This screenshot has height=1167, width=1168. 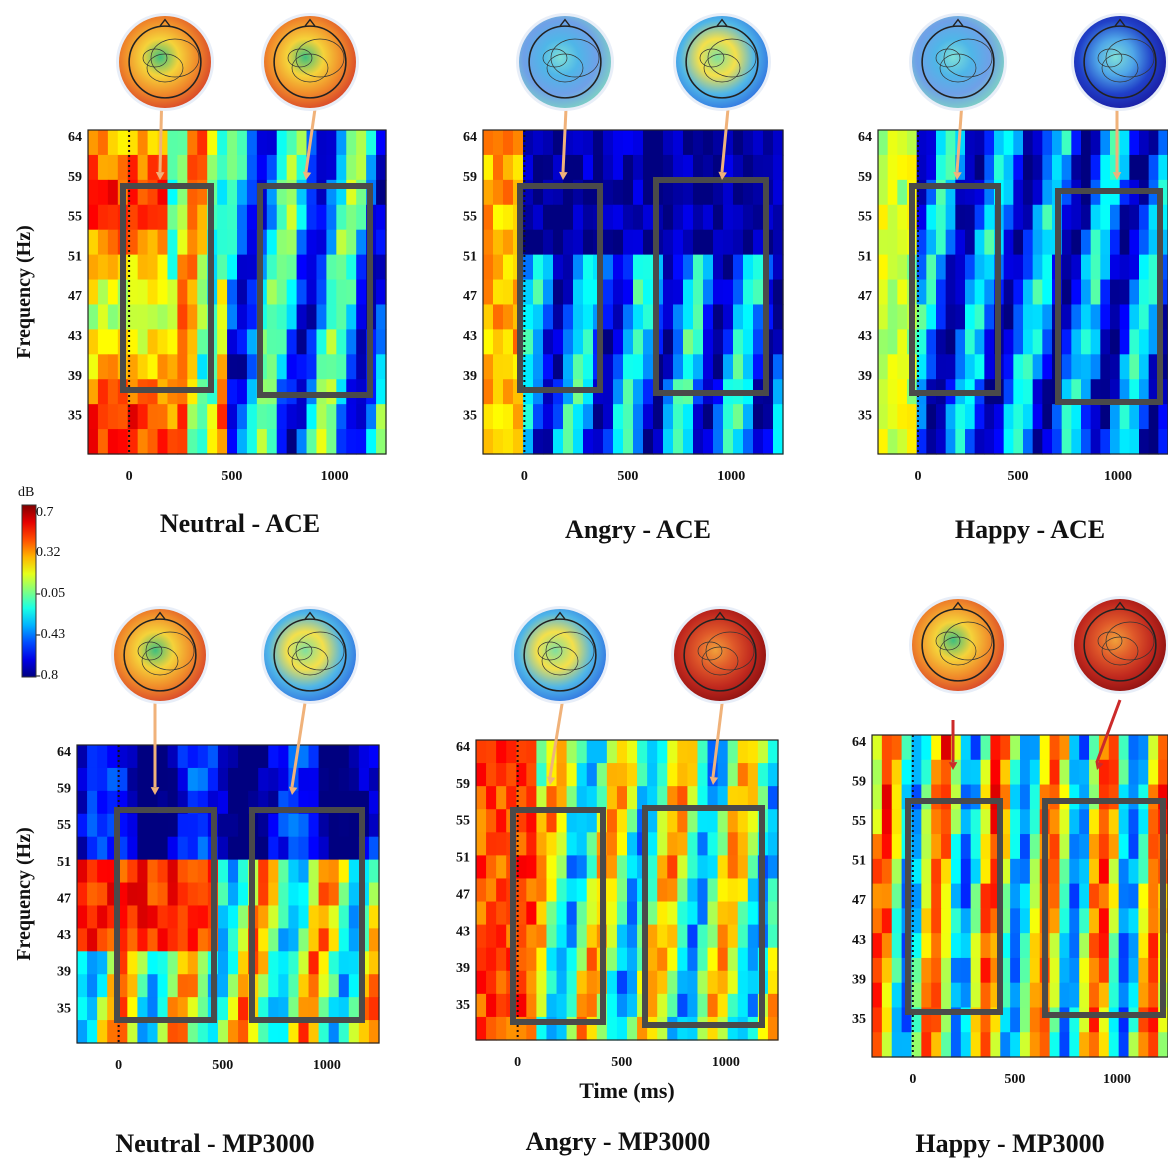 What do you see at coordinates (957, 175) in the screenshot?
I see `arrow-head` at bounding box center [957, 175].